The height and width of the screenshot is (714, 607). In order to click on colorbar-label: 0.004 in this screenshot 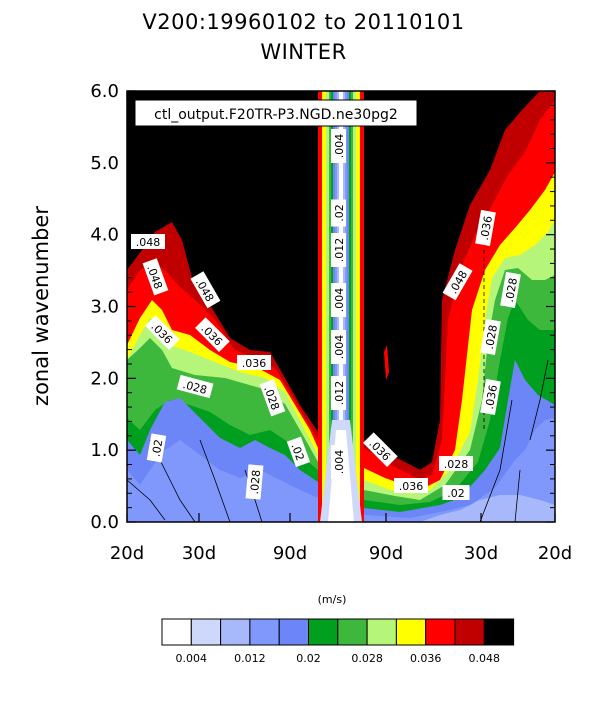, I will do `click(192, 658)`.